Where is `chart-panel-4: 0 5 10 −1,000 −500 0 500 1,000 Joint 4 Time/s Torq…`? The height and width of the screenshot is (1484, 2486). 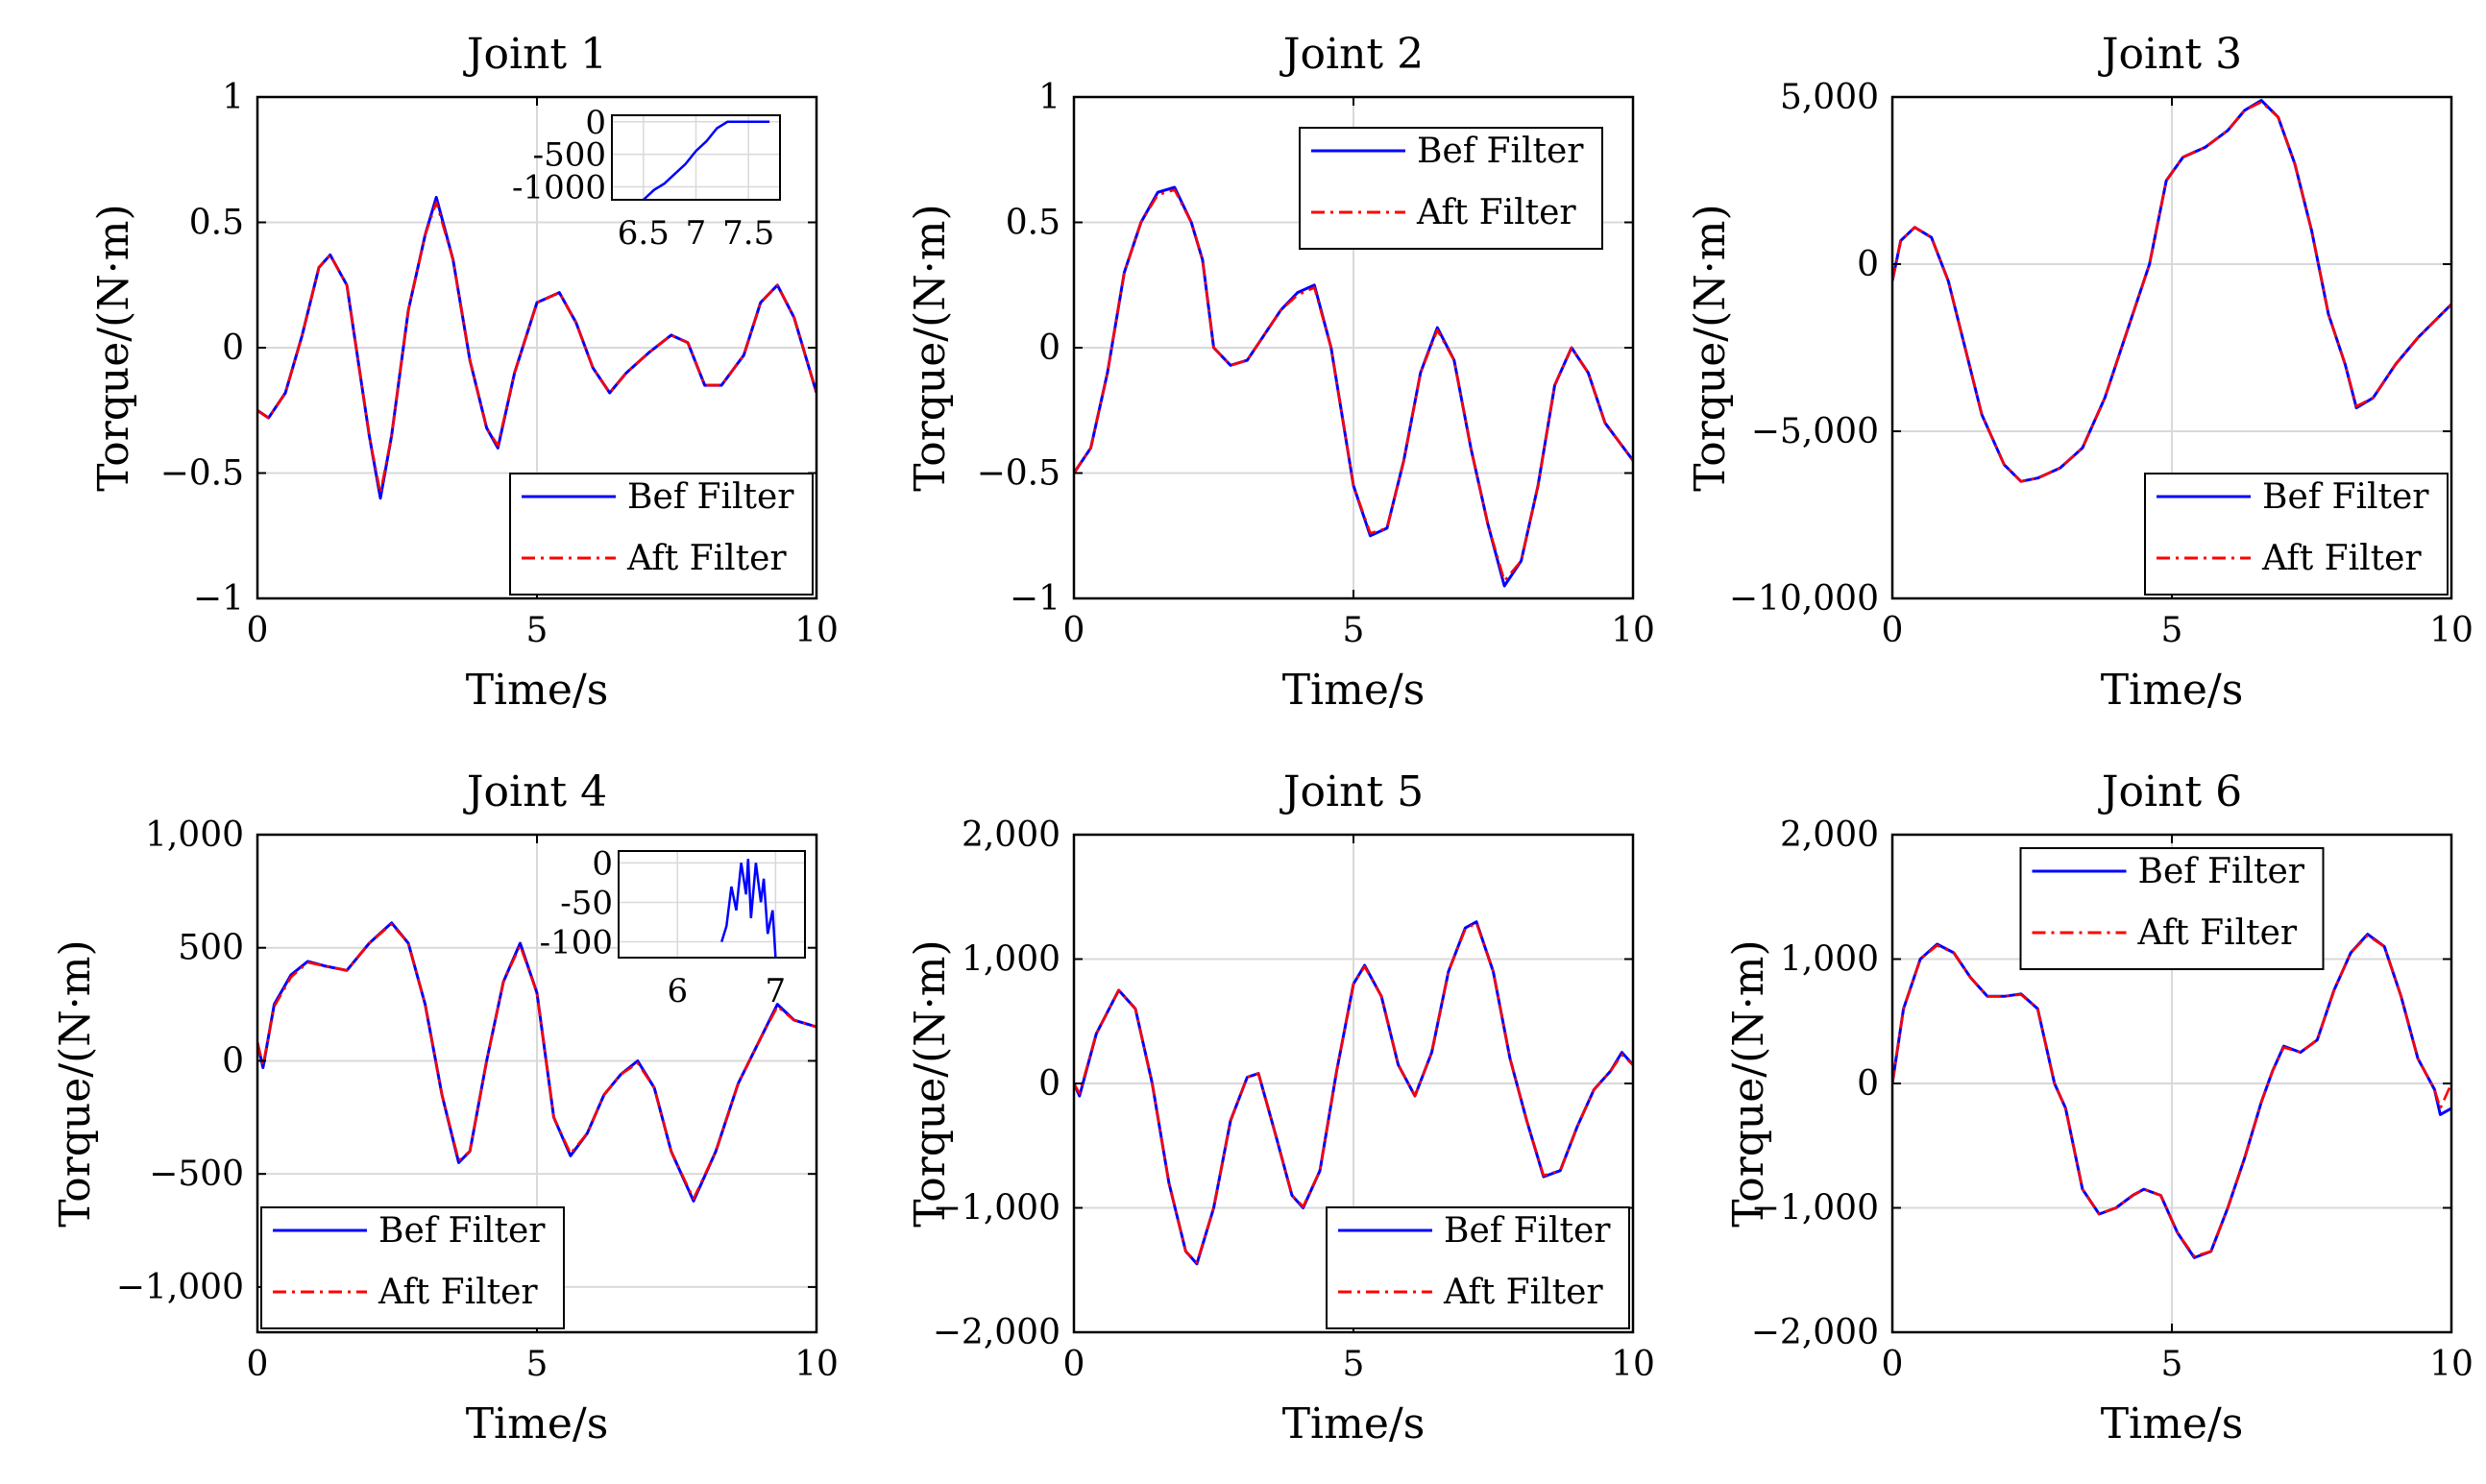
chart-panel-4: 0 5 10 −1,000 −500 0 500 1,000 Joint 4 Time/s Torq… is located at coordinates (445, 1107).